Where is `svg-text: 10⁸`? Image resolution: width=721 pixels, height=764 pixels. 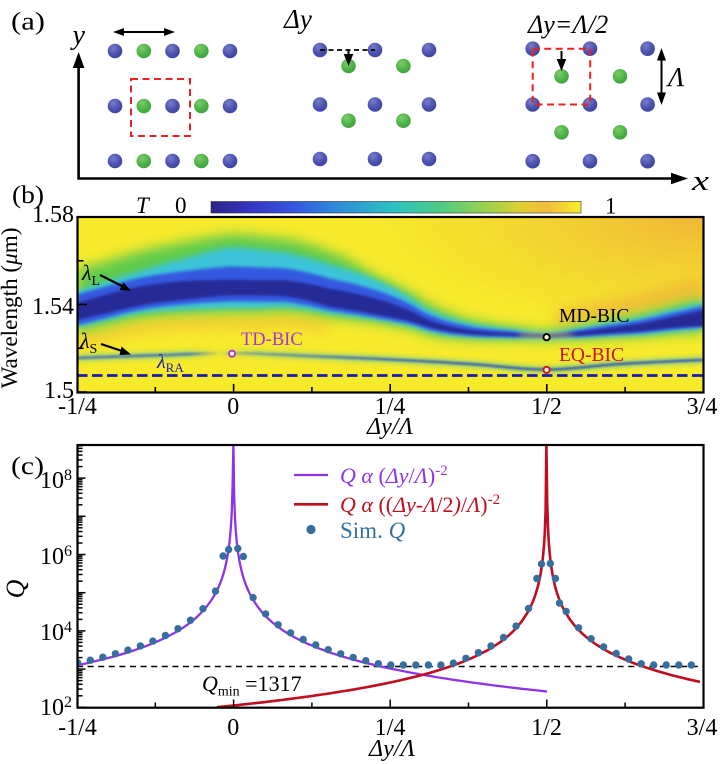
svg-text: 10⁸ is located at coordinates (56, 480).